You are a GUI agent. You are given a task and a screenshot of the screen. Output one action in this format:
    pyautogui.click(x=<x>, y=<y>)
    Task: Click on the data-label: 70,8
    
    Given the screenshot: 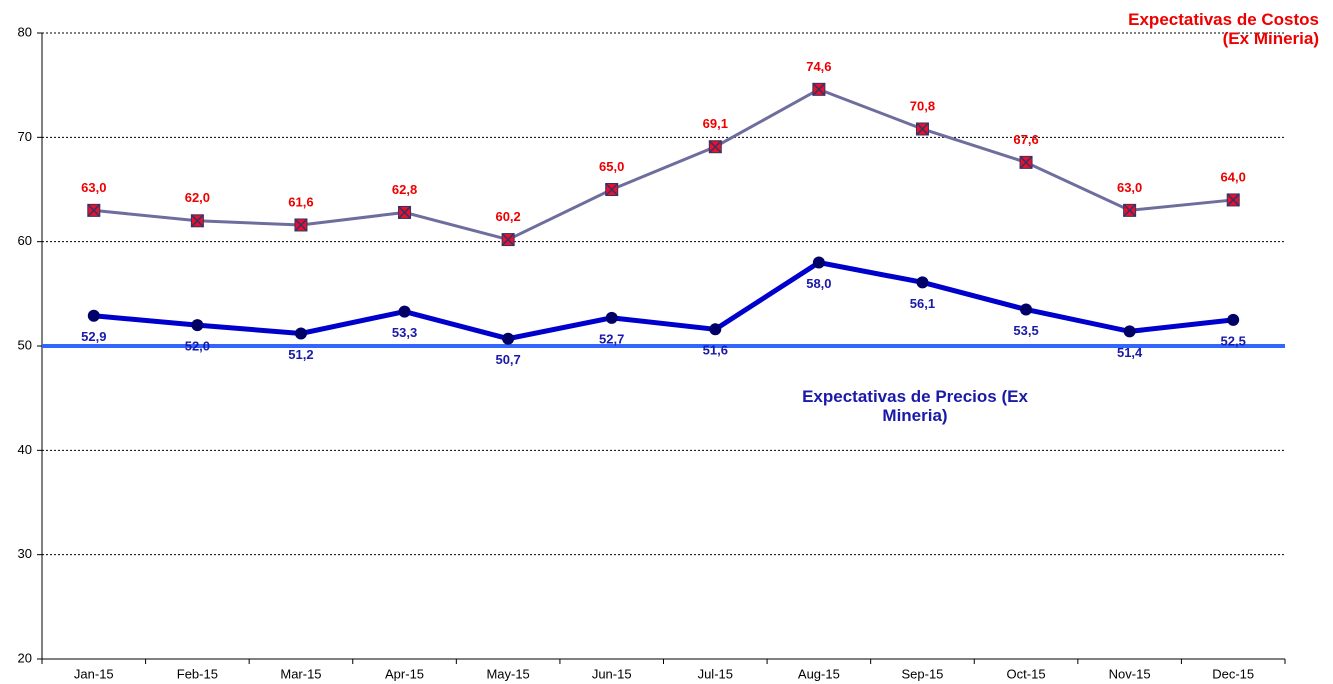 What is the action you would take?
    pyautogui.click(x=922, y=105)
    